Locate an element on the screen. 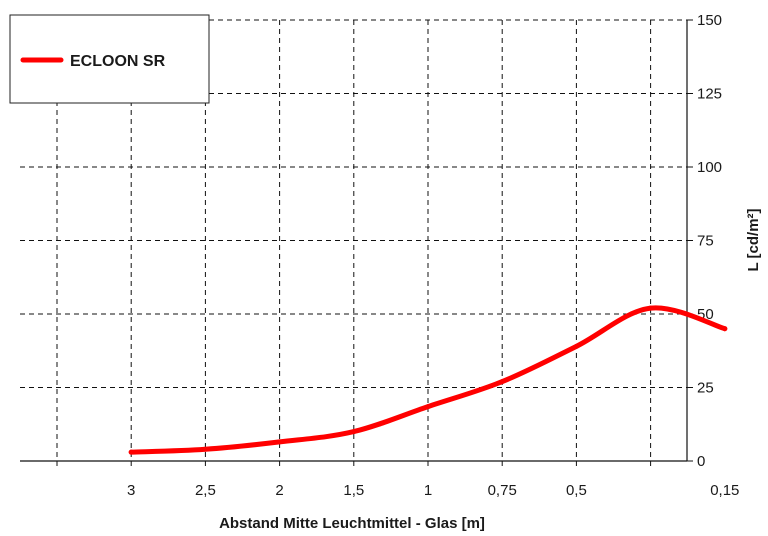 The image size is (768, 536). x-tick-label: 3 is located at coordinates (131, 490).